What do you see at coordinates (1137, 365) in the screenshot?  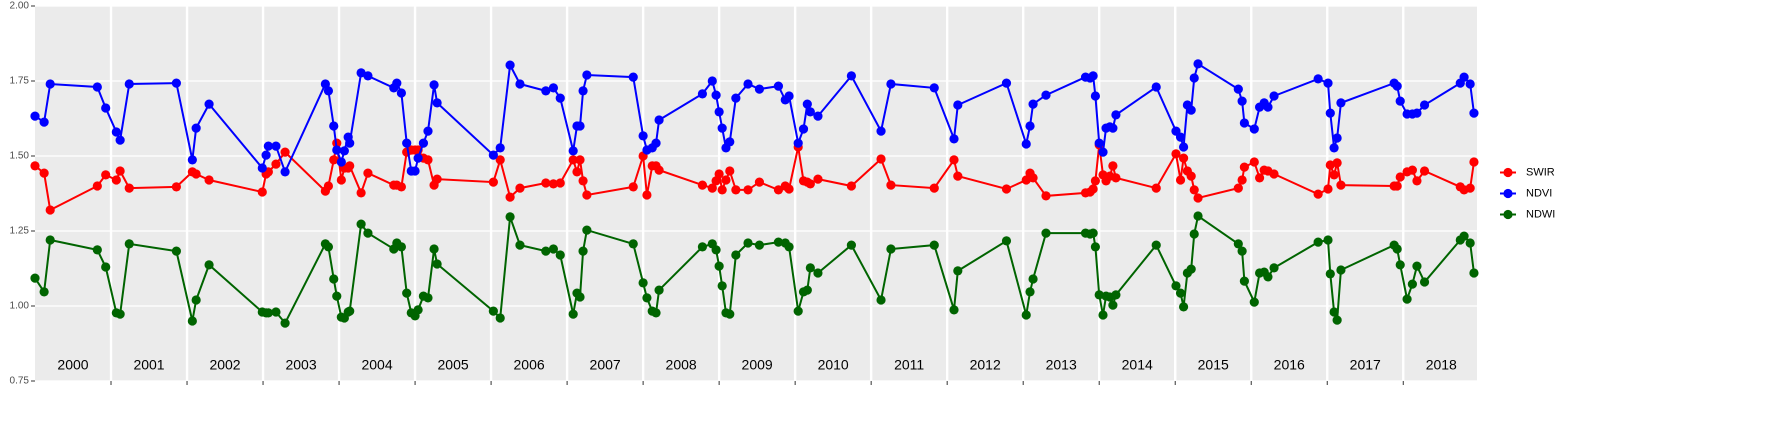 I see `year-label: 2014` at bounding box center [1137, 365].